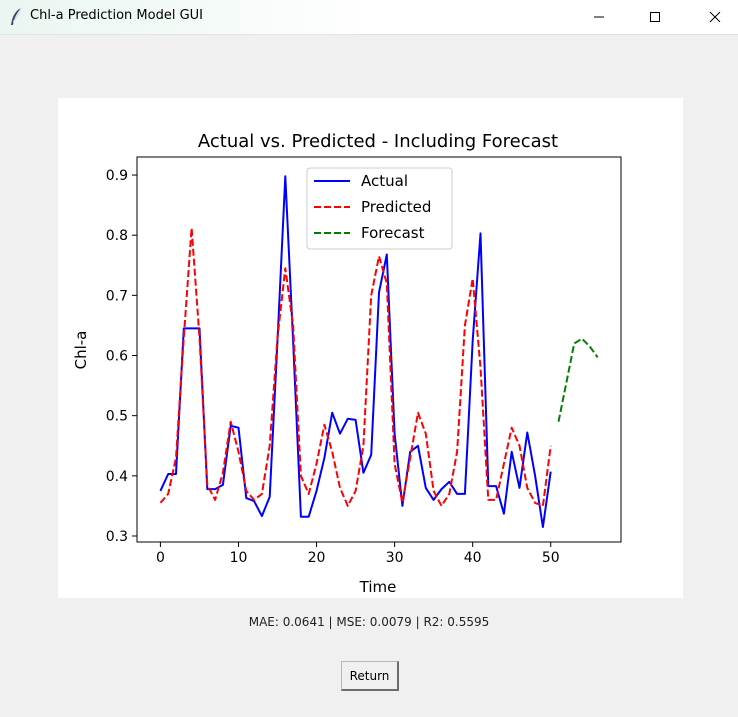 Image resolution: width=738 pixels, height=717 pixels. What do you see at coordinates (117, 417) in the screenshot?
I see `y-tick-label: 0.5` at bounding box center [117, 417].